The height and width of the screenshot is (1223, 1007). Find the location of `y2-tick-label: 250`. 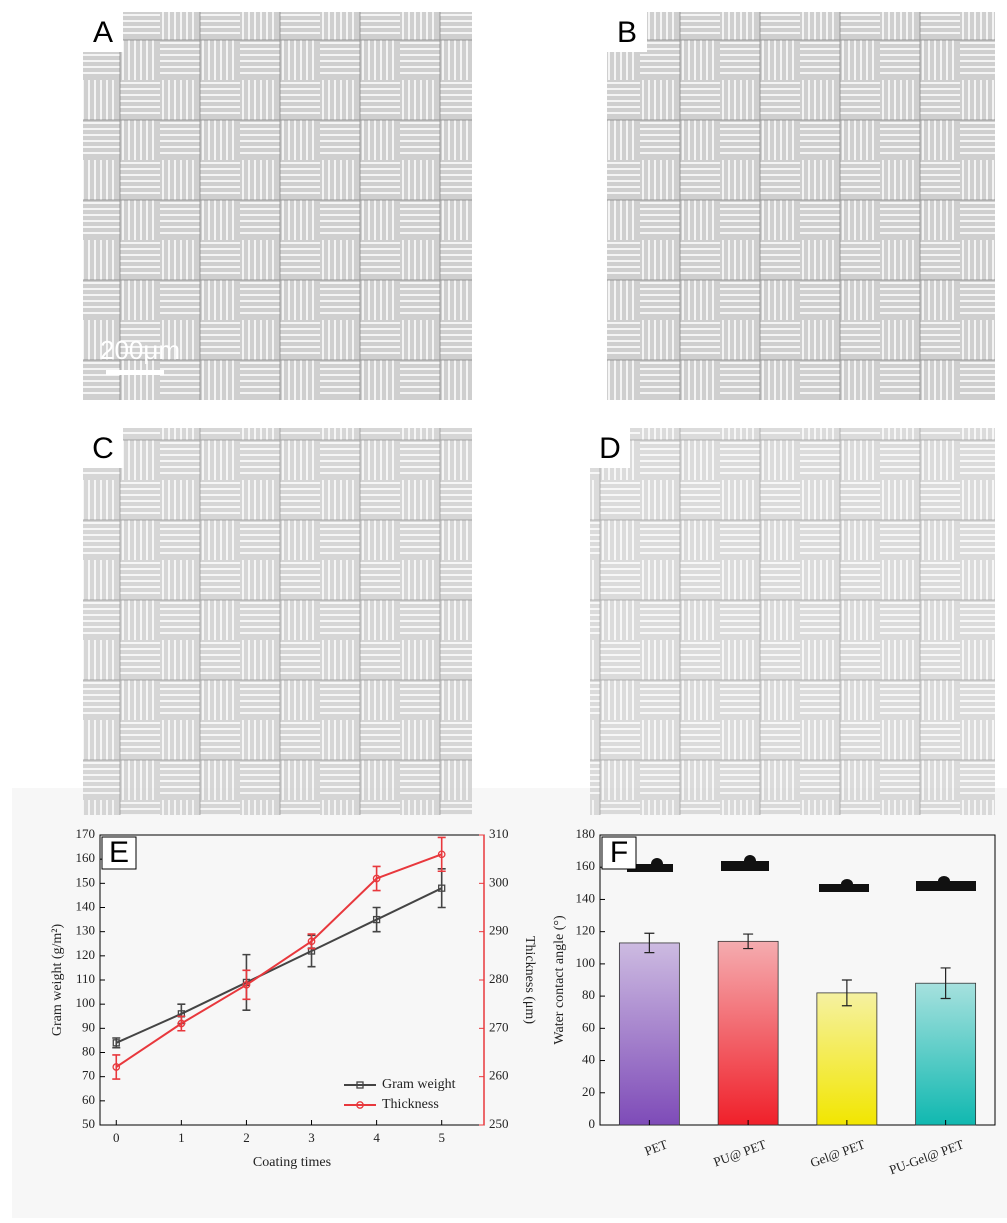

y2-tick-label: 250 is located at coordinates (499, 1123).